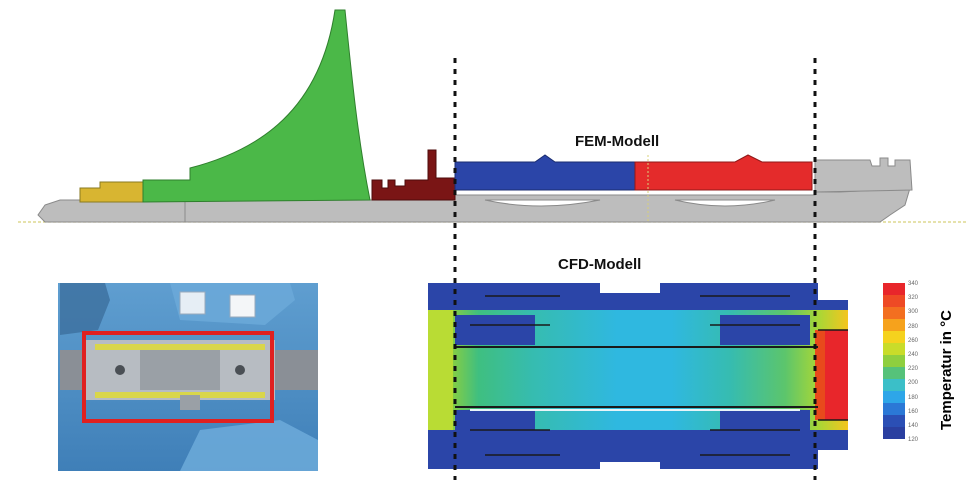  What do you see at coordinates (545, 172) in the screenshot?
I see `fem-blue-bearing` at bounding box center [545, 172].